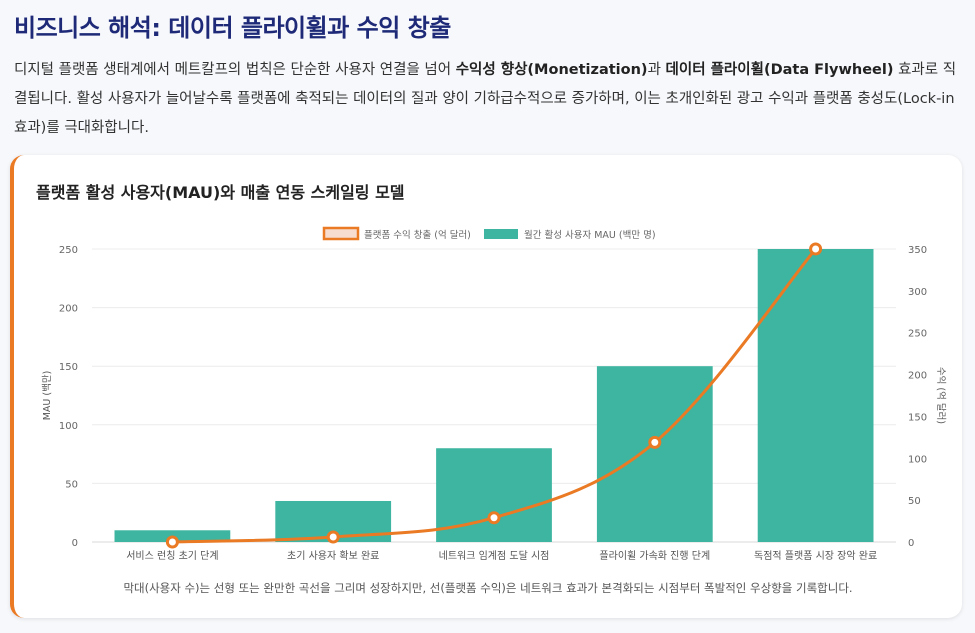 Image resolution: width=975 pixels, height=633 pixels. What do you see at coordinates (911, 543) in the screenshot?
I see `y2-tick-label: 0` at bounding box center [911, 543].